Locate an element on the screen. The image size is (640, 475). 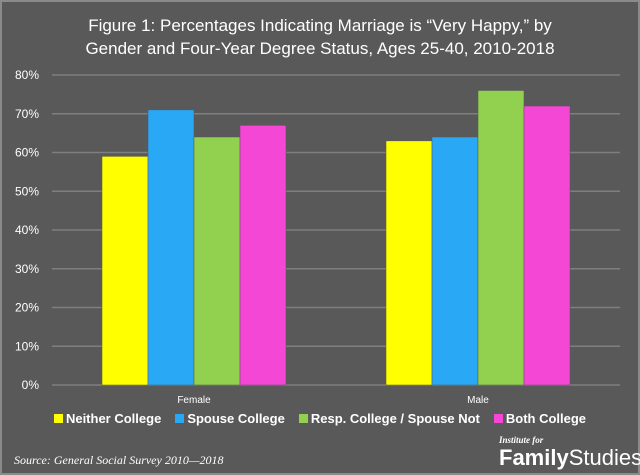
logo-institute-for: Institute for is located at coordinates (521, 440).